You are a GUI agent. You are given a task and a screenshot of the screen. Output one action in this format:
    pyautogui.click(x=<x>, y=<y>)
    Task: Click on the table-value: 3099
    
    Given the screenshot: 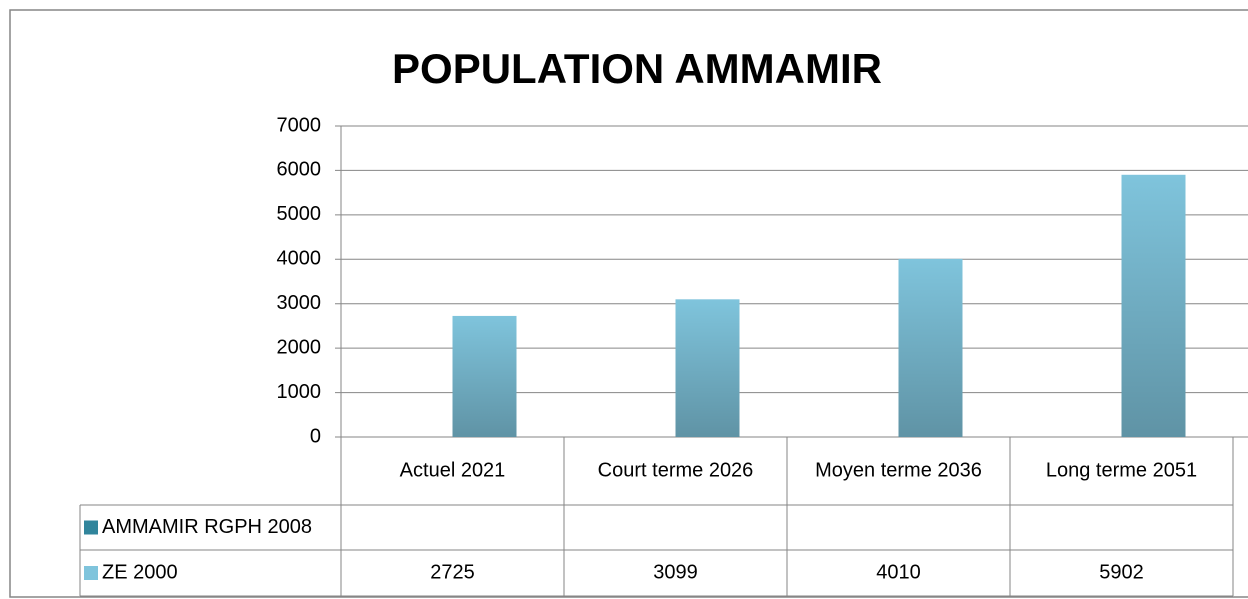 What is the action you would take?
    pyautogui.click(x=675, y=572)
    